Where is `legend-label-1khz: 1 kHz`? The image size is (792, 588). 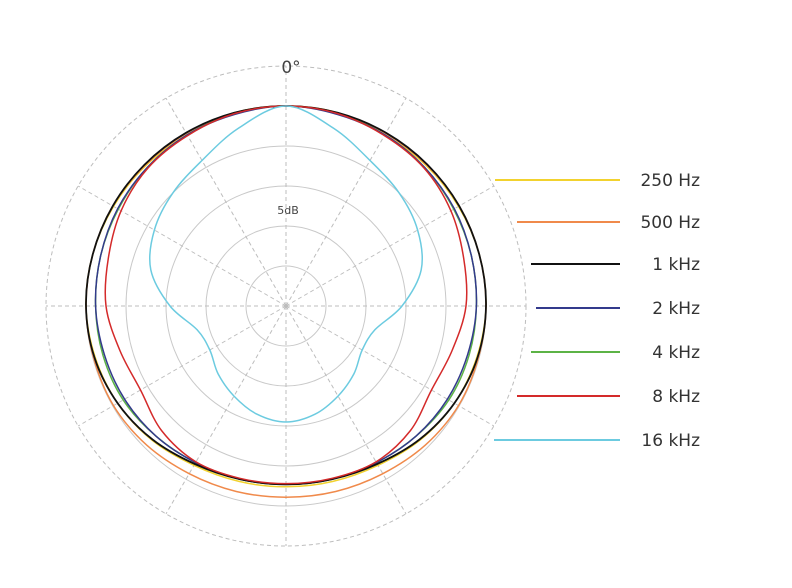 legend-label-1khz: 1 kHz is located at coordinates (676, 265).